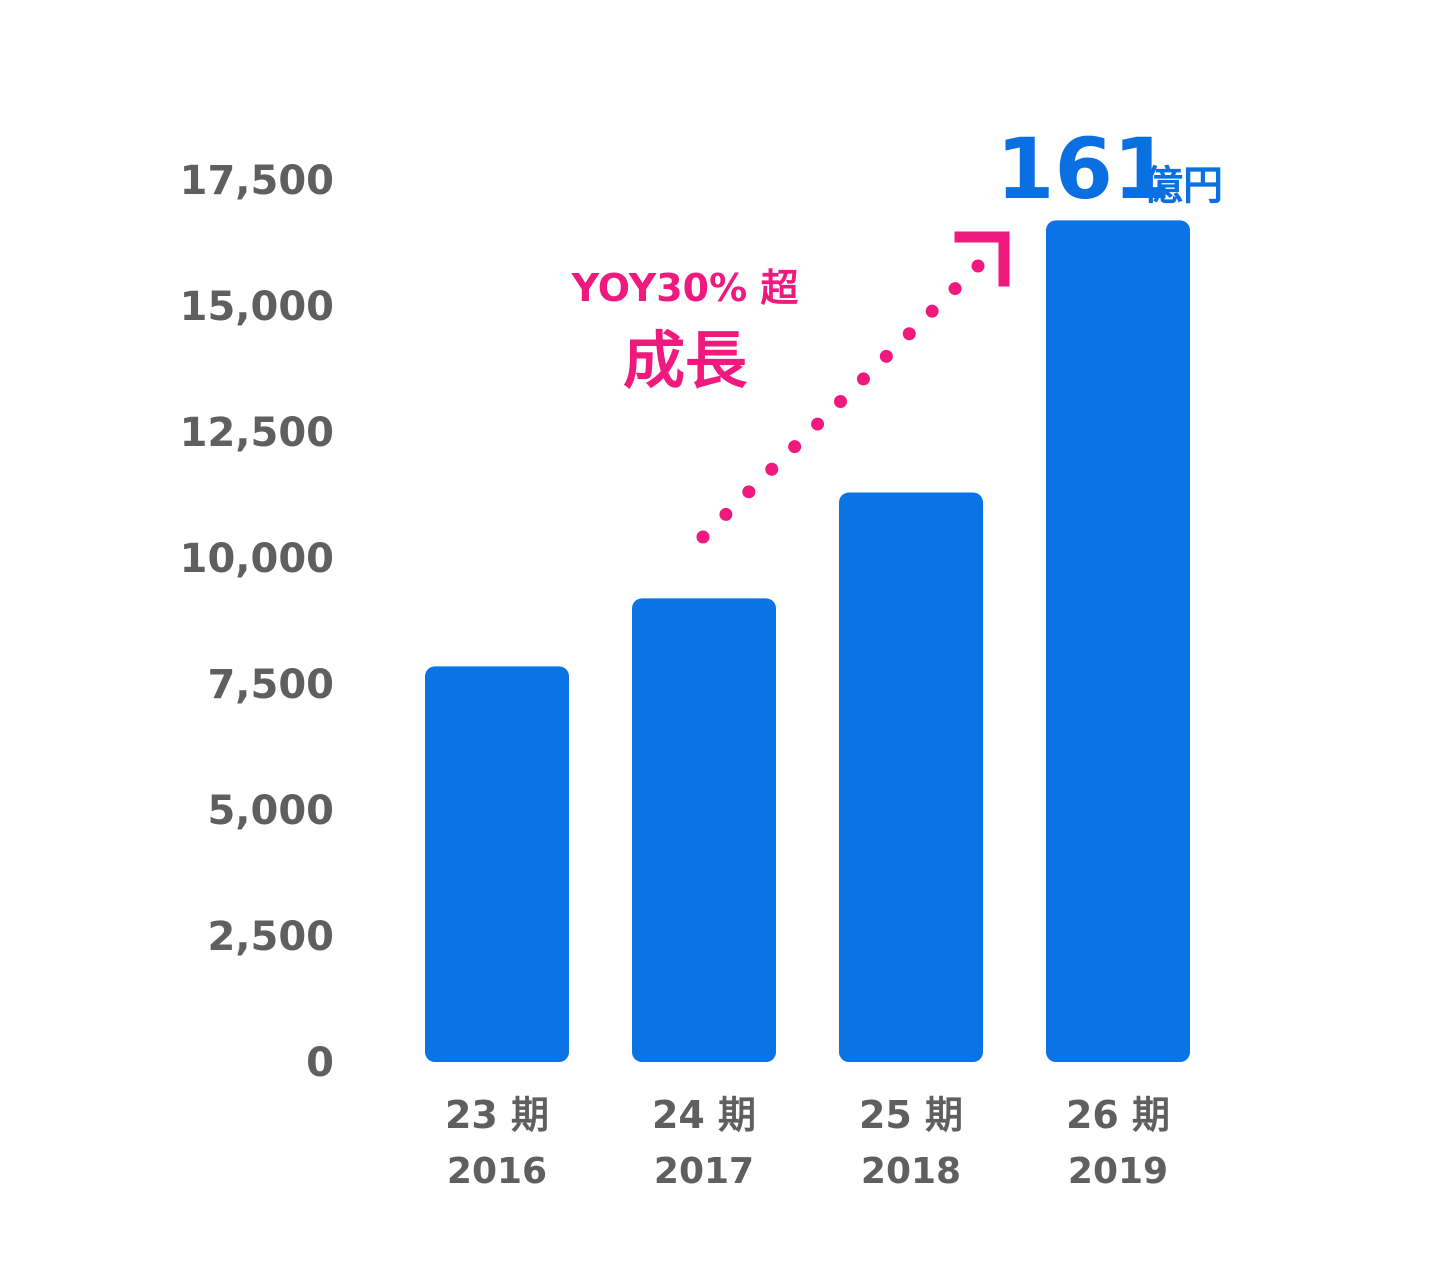 The image size is (1440, 1287). Describe the element at coordinates (257, 307) in the screenshot. I see `y-tick-label: 15,000` at that location.